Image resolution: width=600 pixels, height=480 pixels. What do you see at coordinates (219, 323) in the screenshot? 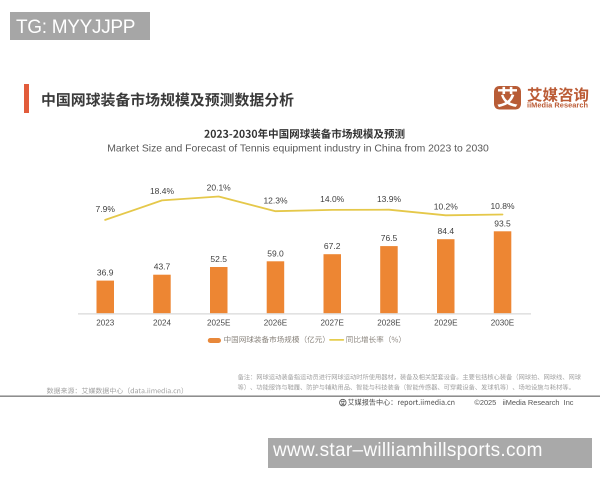
I see `svg-text: 2025E` at bounding box center [219, 323].